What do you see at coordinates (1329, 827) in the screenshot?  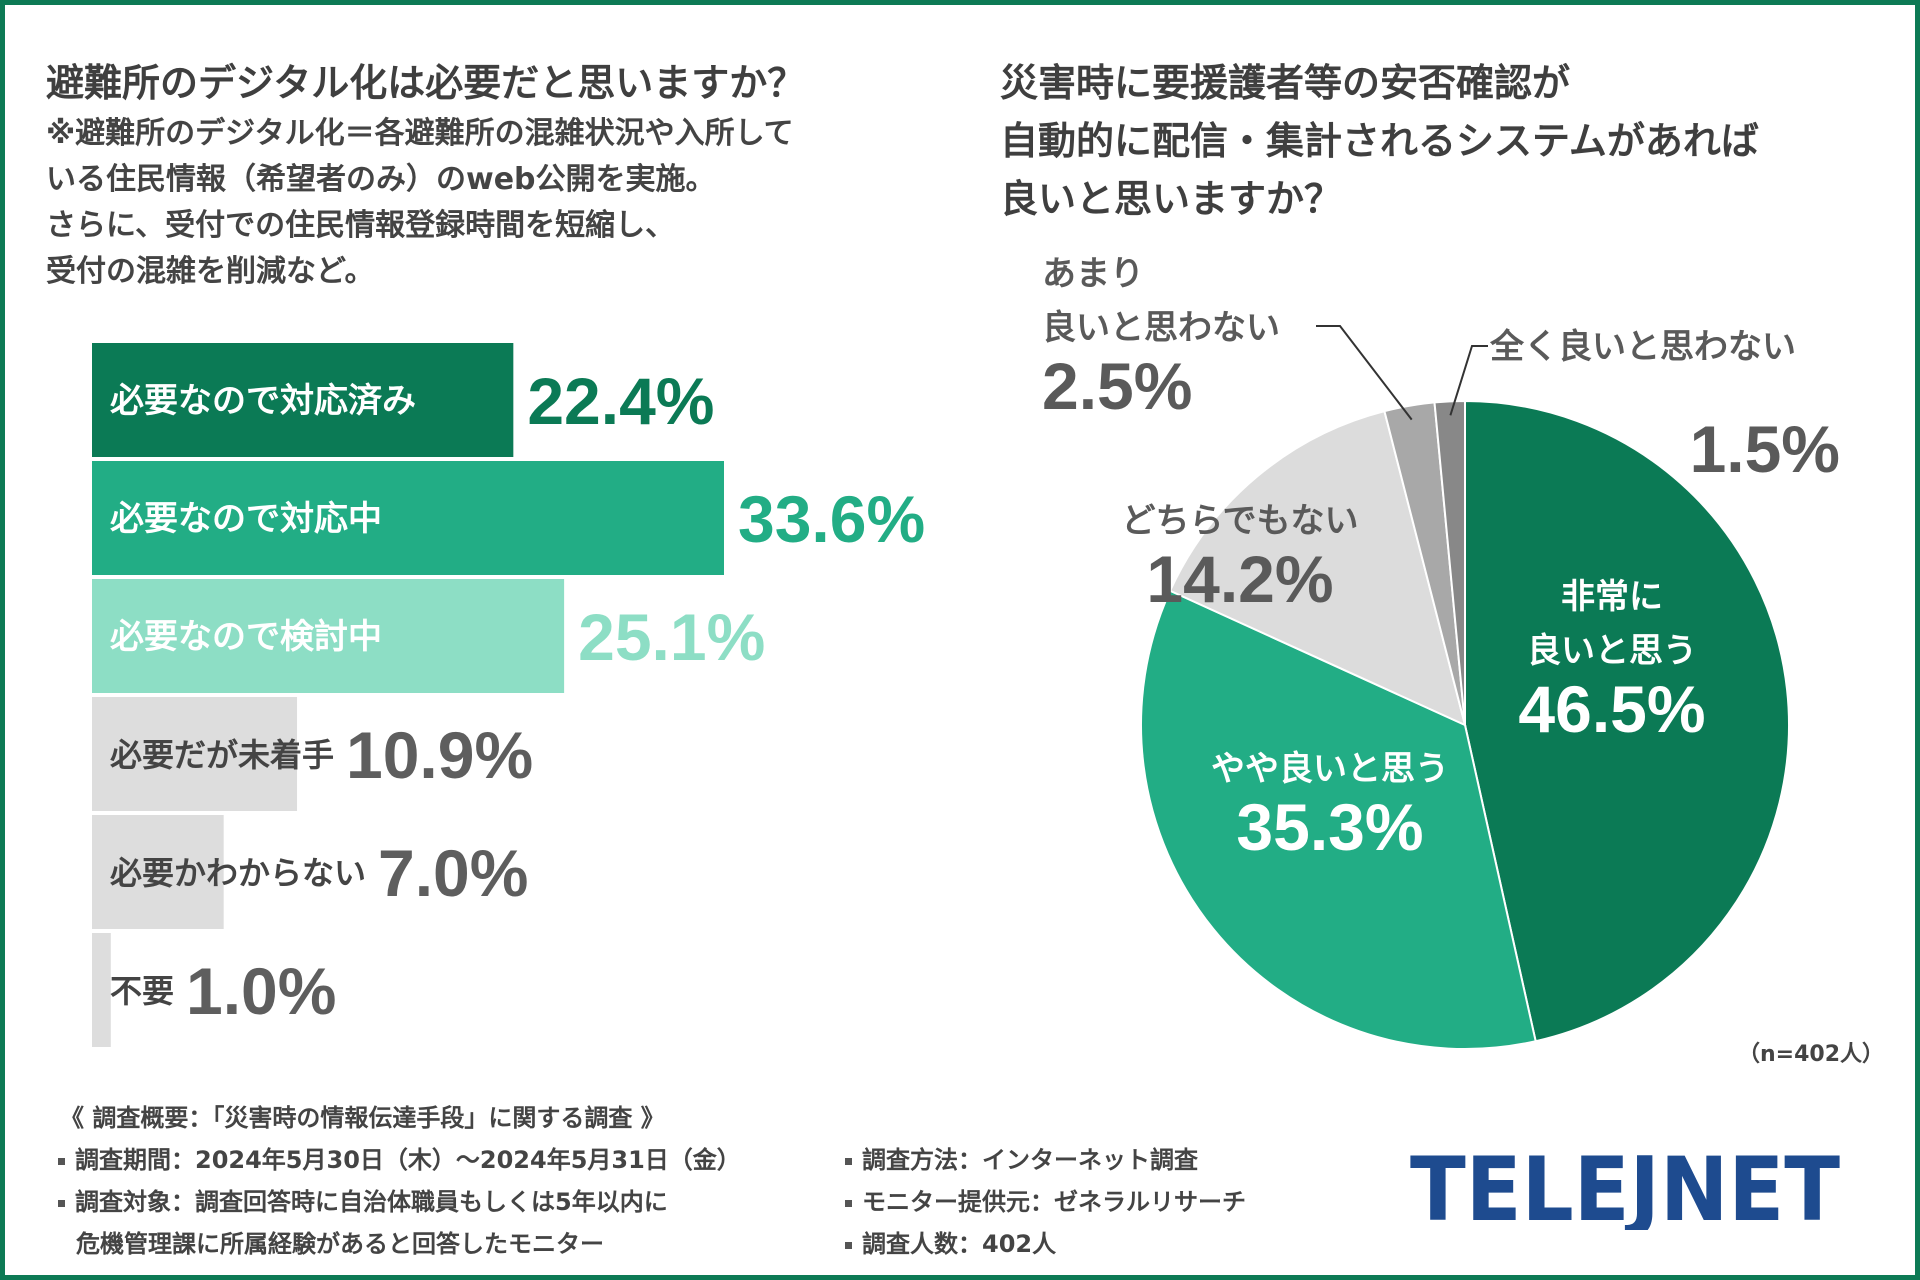 I see `pie-value-label: 35.3%` at bounding box center [1329, 827].